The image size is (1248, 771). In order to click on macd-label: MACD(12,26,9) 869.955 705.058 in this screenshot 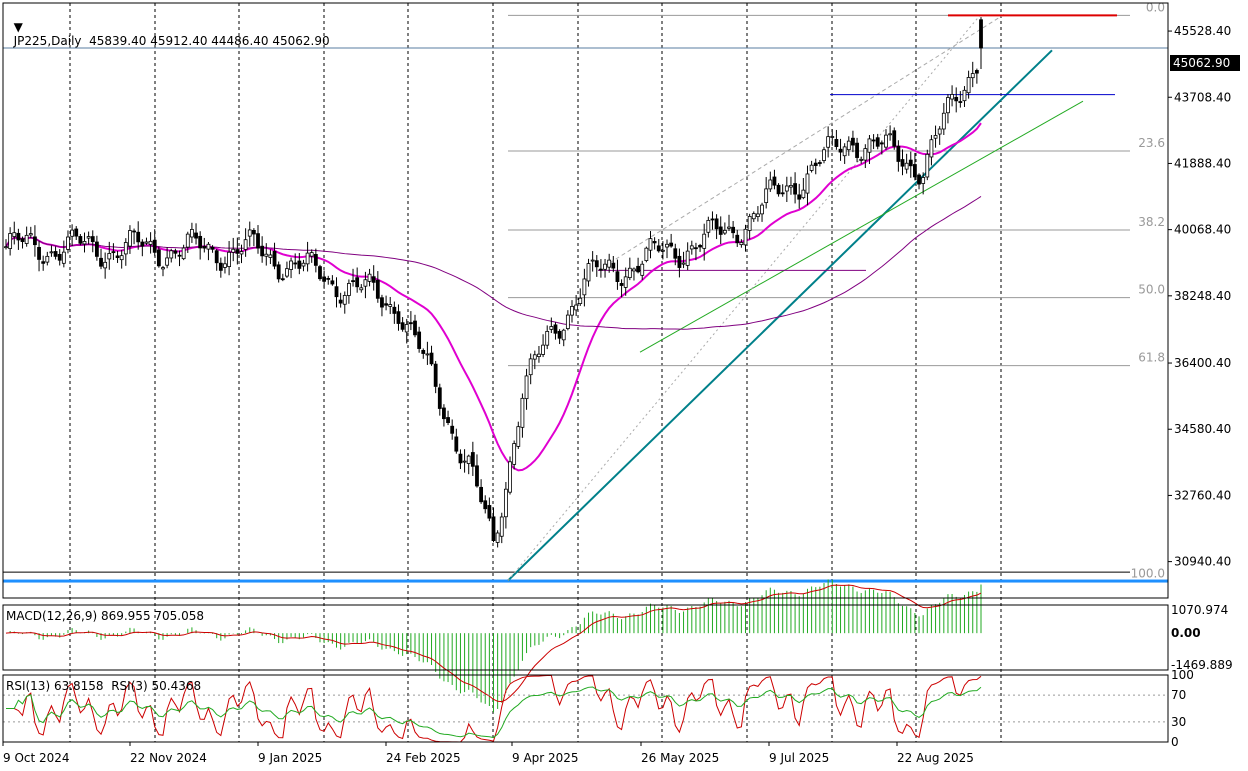, I will do `click(105, 616)`.